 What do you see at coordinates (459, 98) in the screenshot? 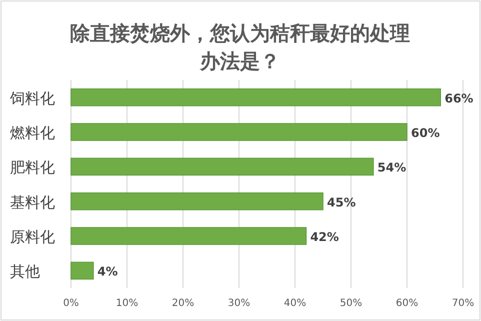
I see `data-label: 66%` at bounding box center [459, 98].